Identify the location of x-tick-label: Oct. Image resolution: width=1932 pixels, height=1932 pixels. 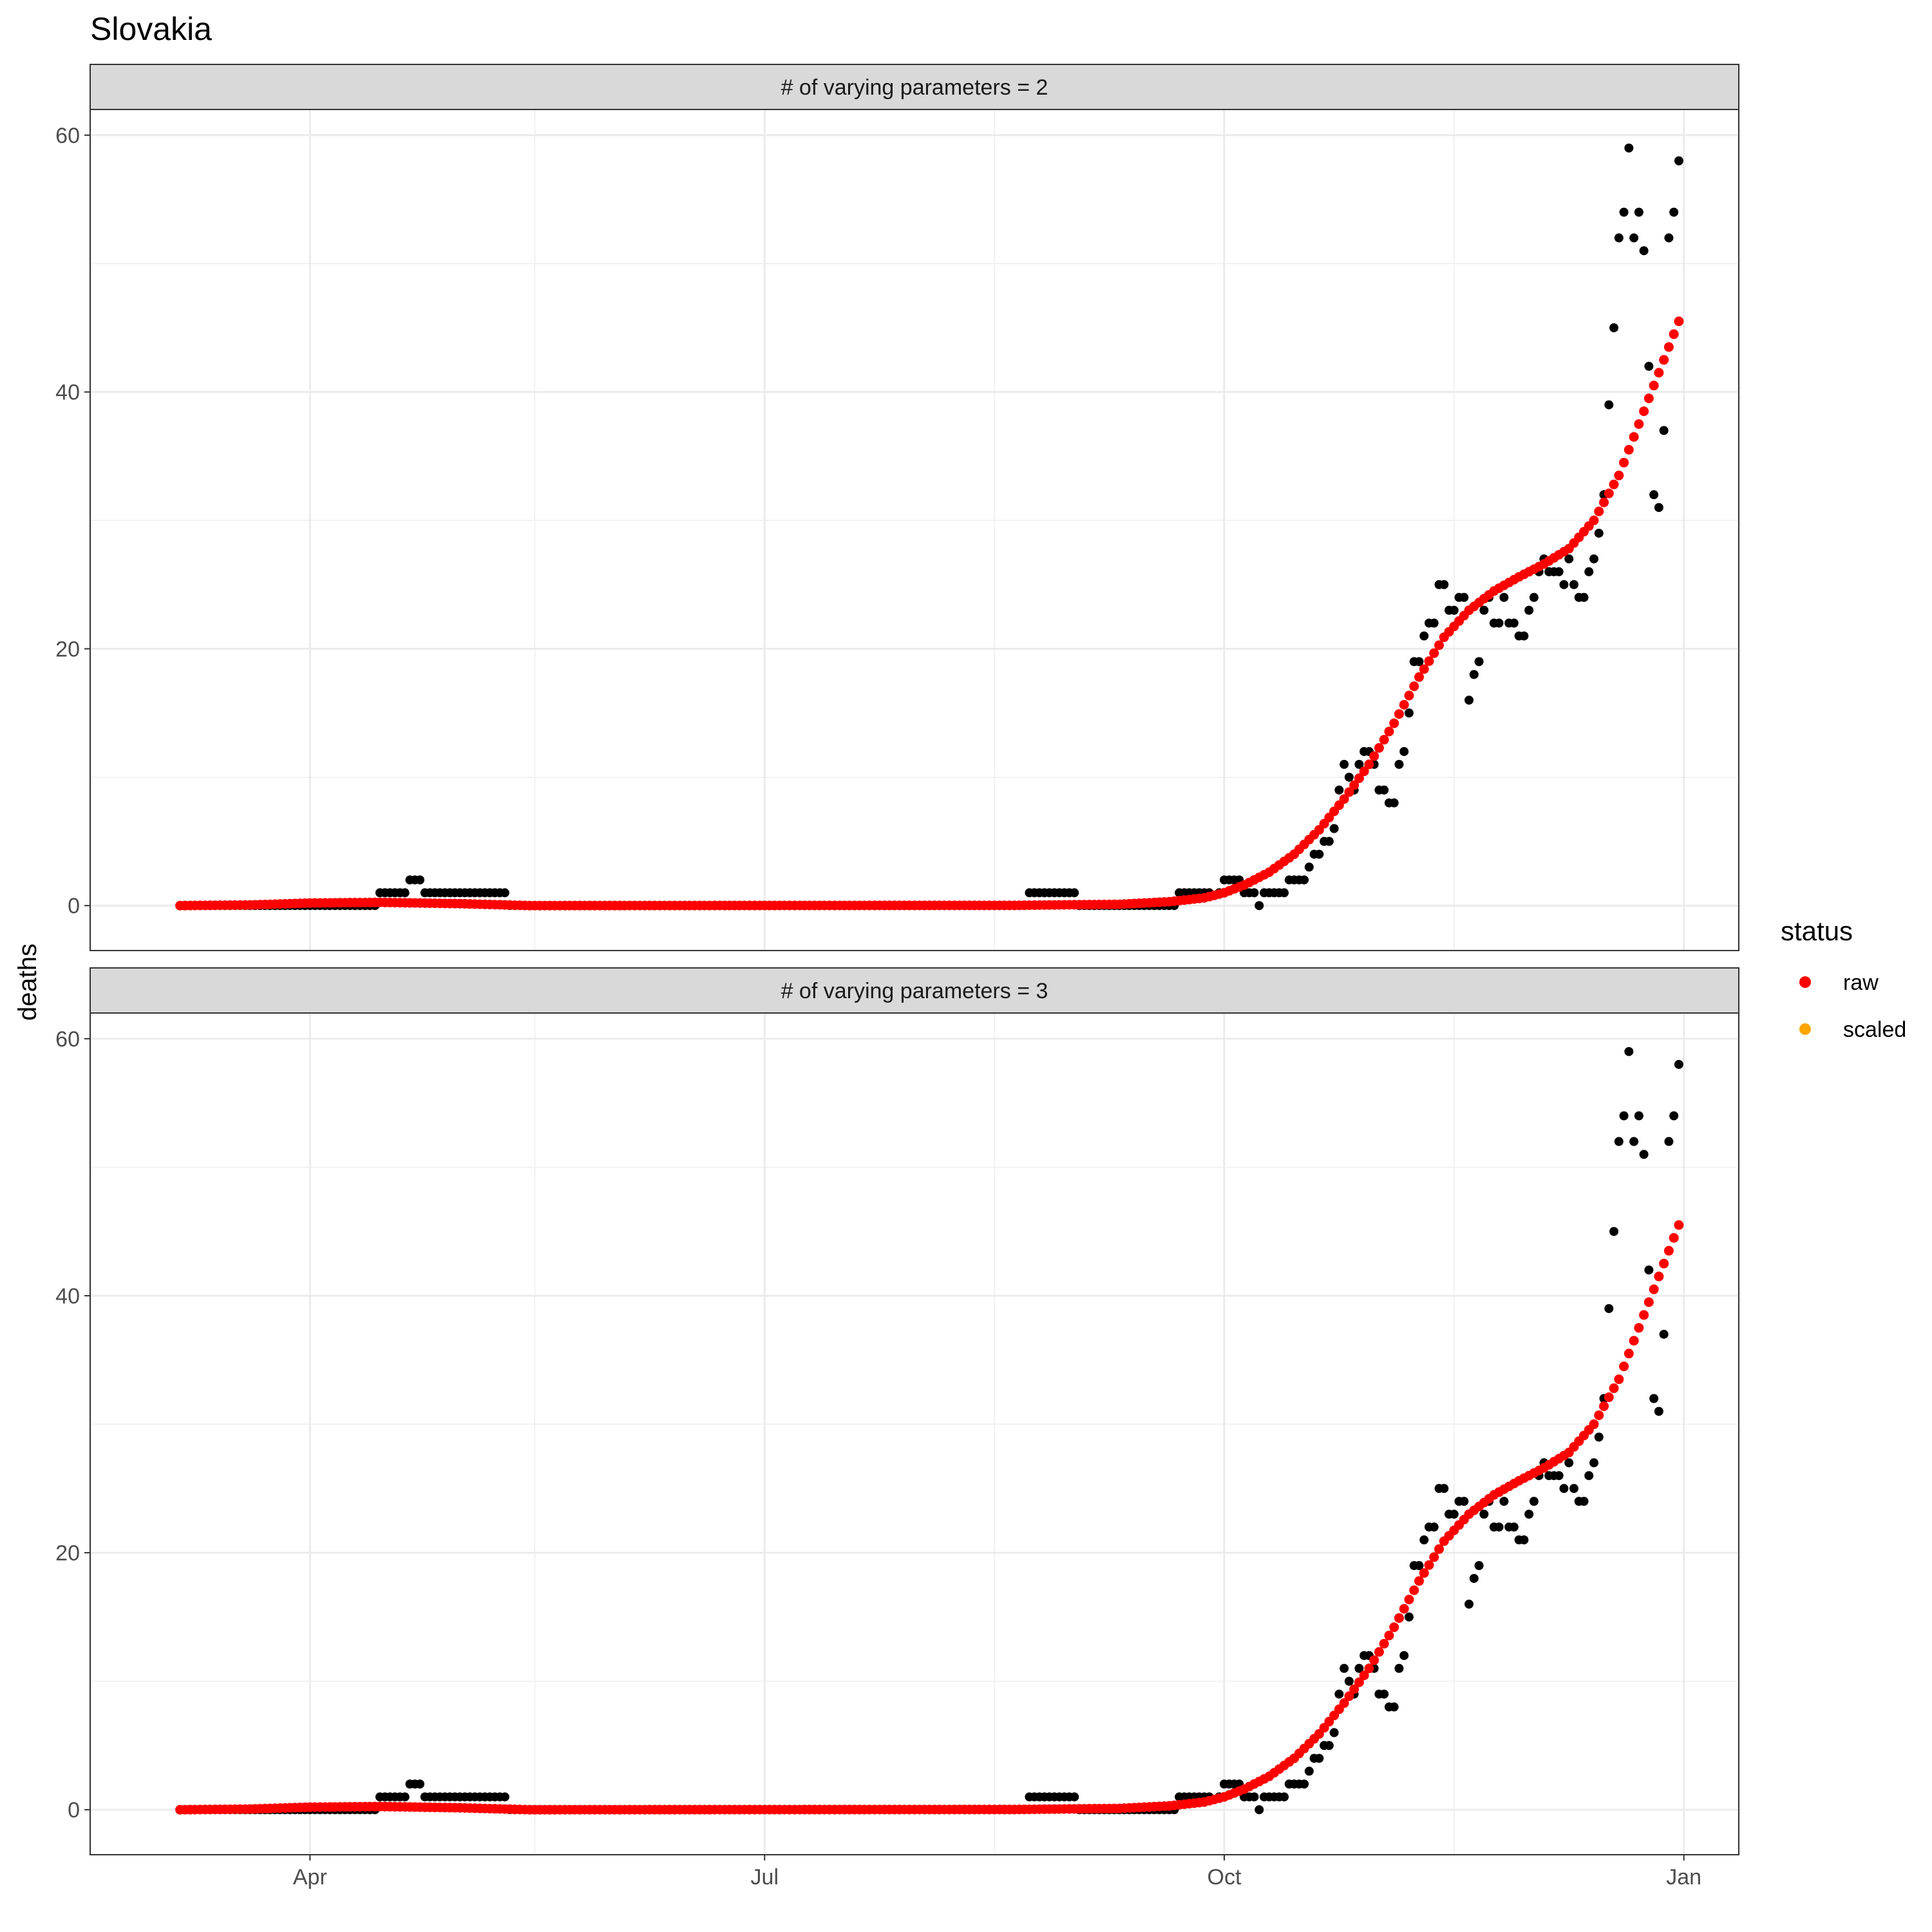
(1225, 1877).